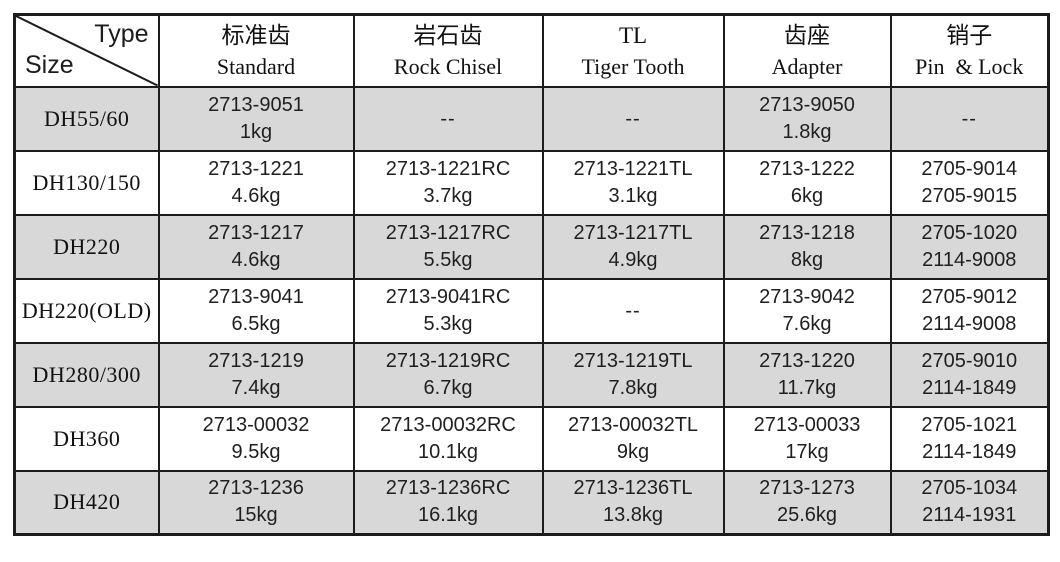 The height and width of the screenshot is (562, 1060). I want to click on cell-line: 2713-1217TL, so click(633, 232).